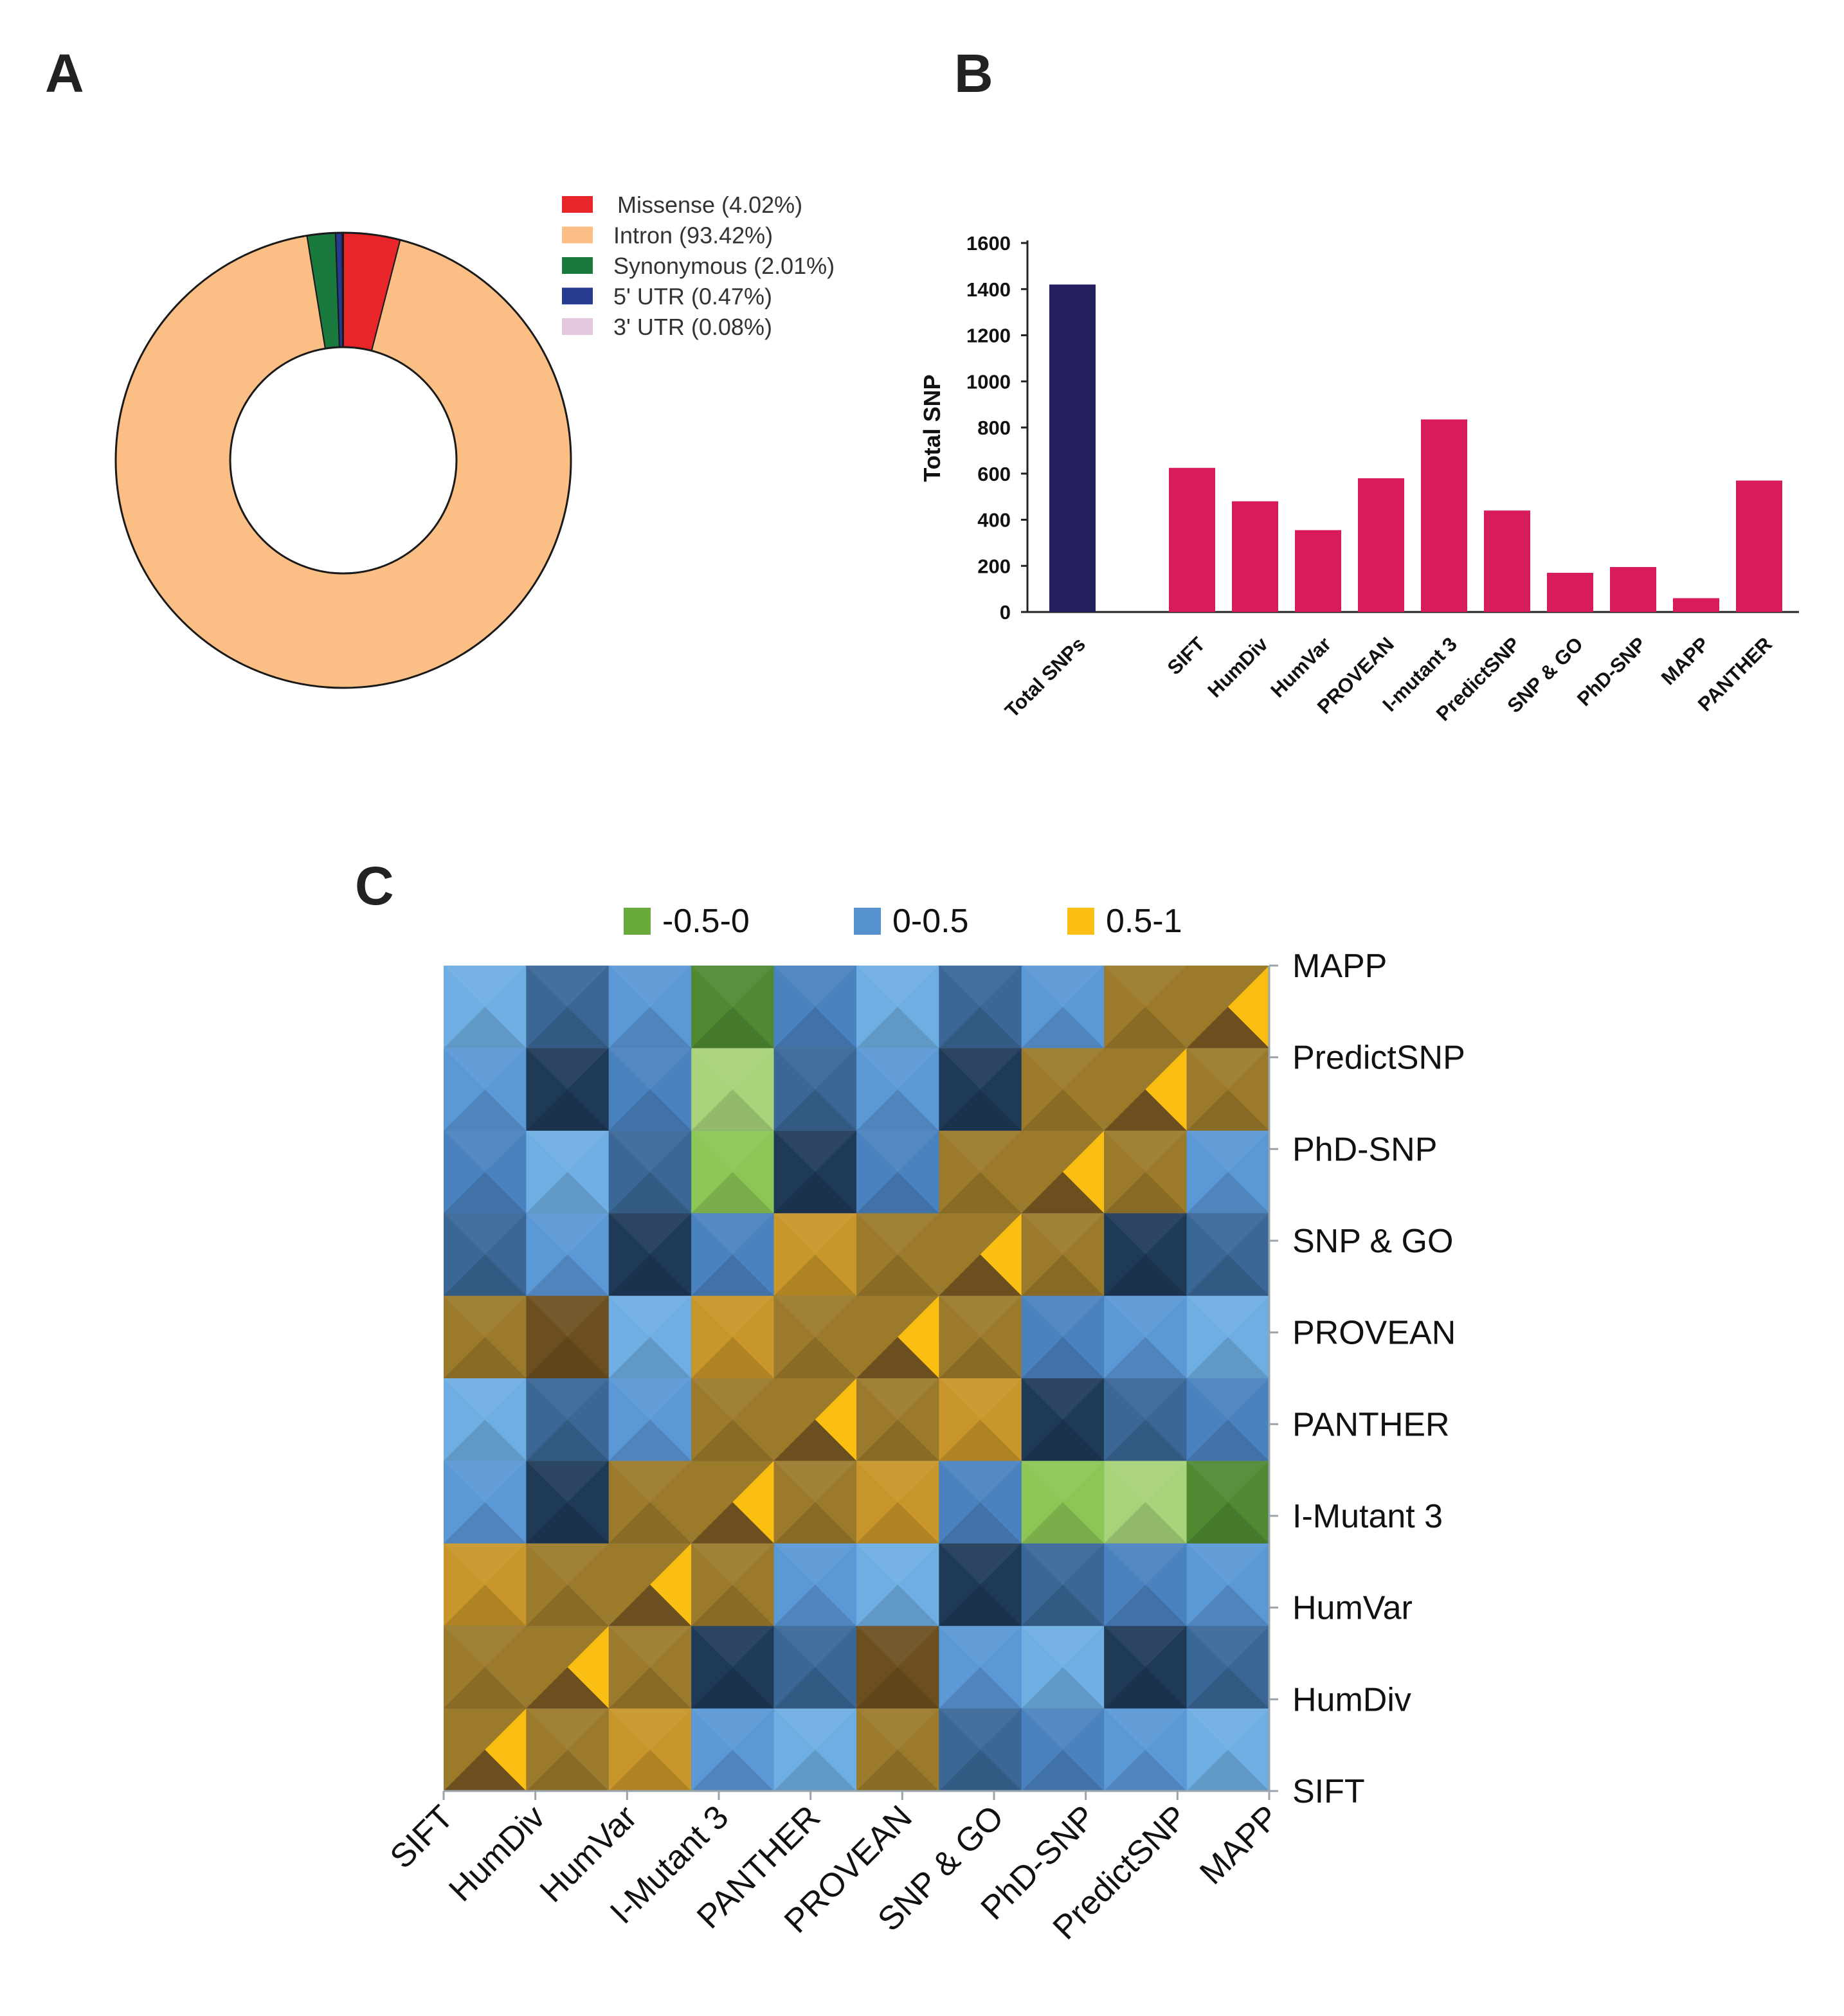  I want to click on heatmap-cell-snp-go-snp-go, so click(980, 1255).